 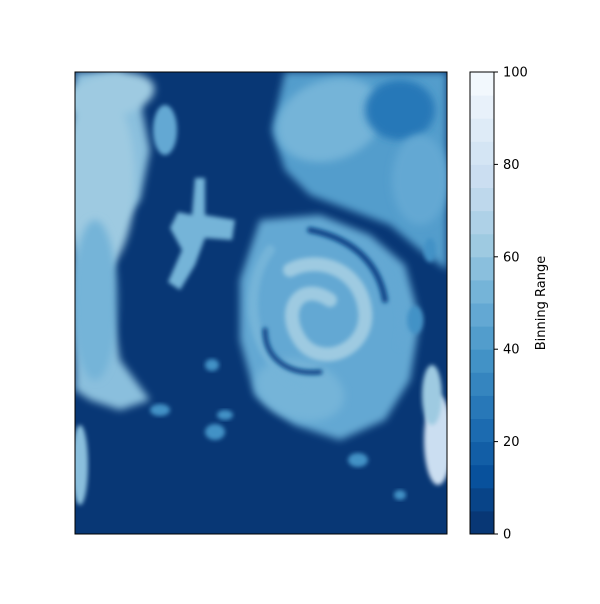 I want to click on colorbar, so click(x=482, y=303).